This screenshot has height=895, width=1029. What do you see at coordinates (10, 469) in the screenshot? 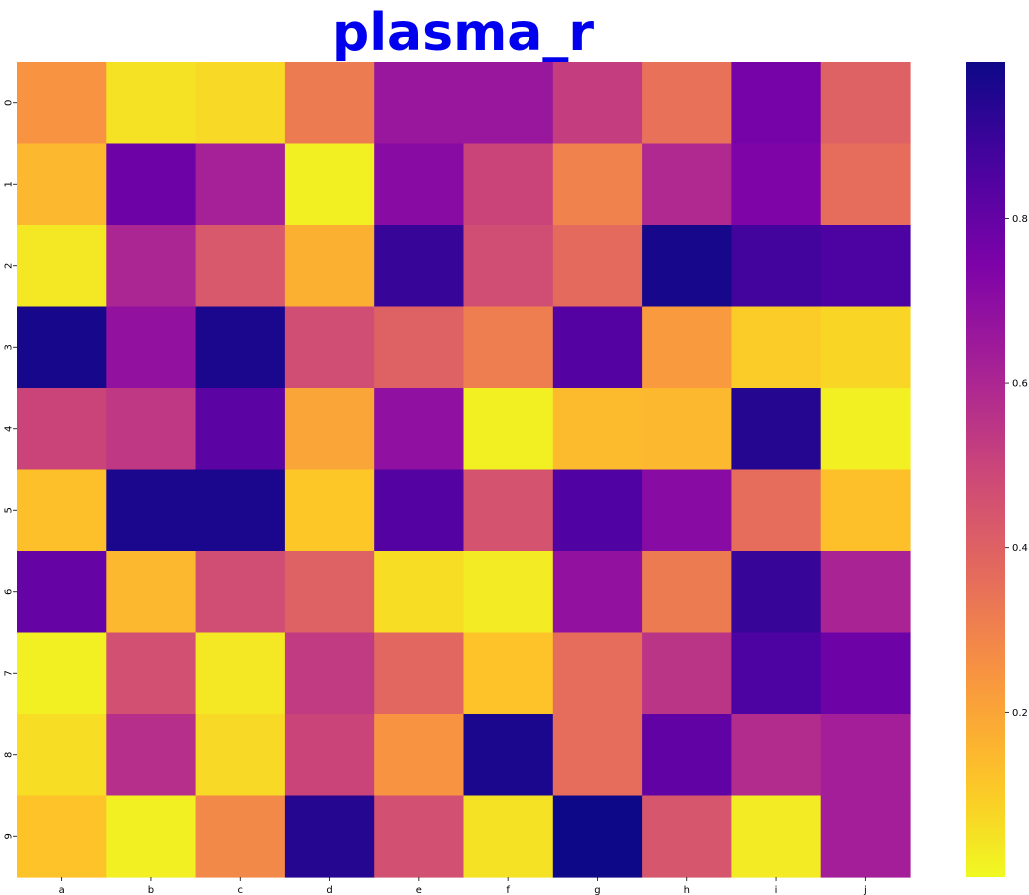
I see `y-axis-ticks: 0 1 2 3 4 5 6 7 8 9` at bounding box center [10, 469].